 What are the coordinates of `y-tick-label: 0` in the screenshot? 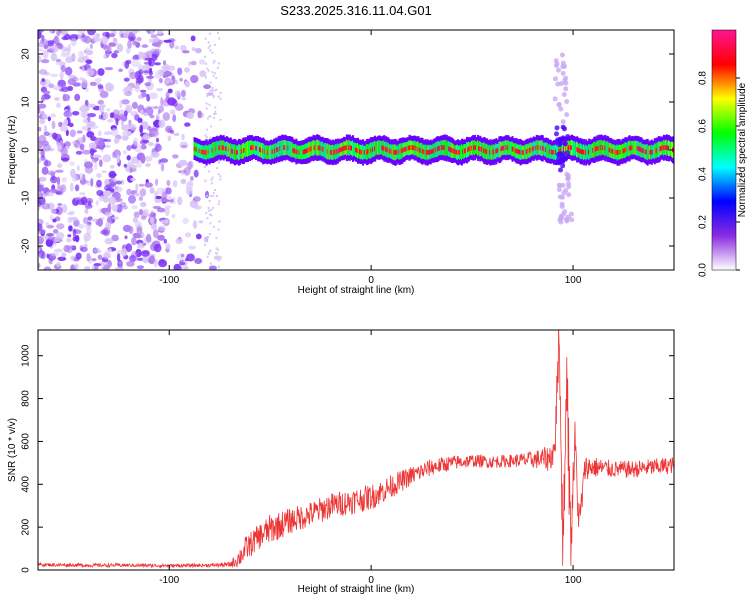 It's located at (26, 570).